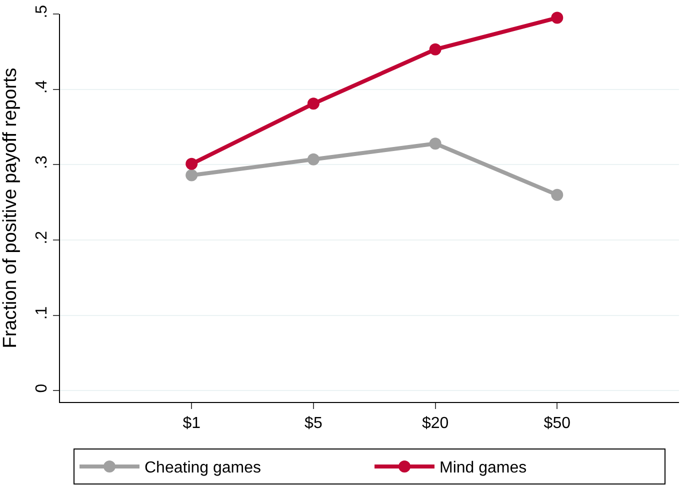 This screenshot has height=486, width=681. I want to click on y-tick-label: .5, so click(42, 11).